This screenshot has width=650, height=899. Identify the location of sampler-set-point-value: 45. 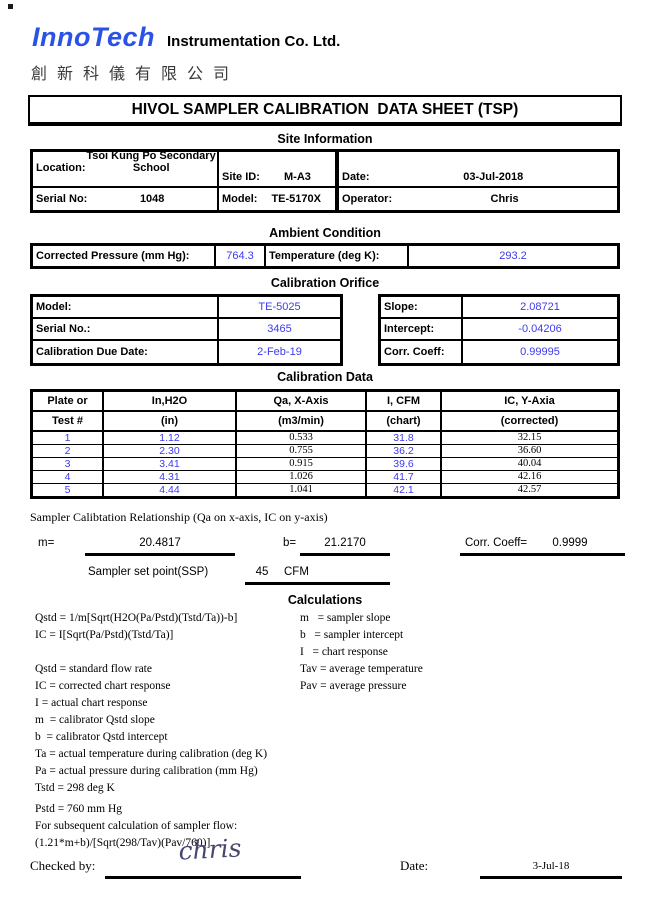
(262, 572).